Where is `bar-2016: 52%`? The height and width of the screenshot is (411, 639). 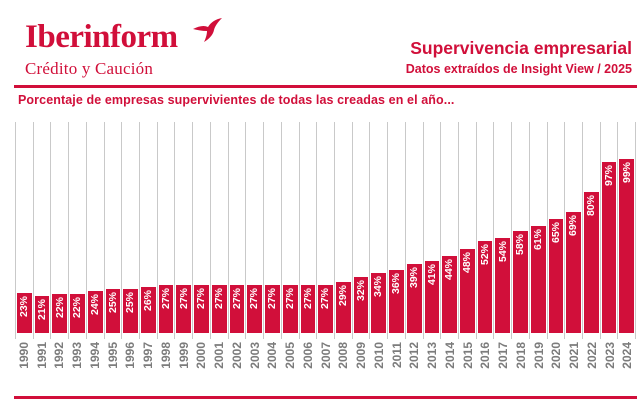
bar-2016: 52% is located at coordinates (485, 287).